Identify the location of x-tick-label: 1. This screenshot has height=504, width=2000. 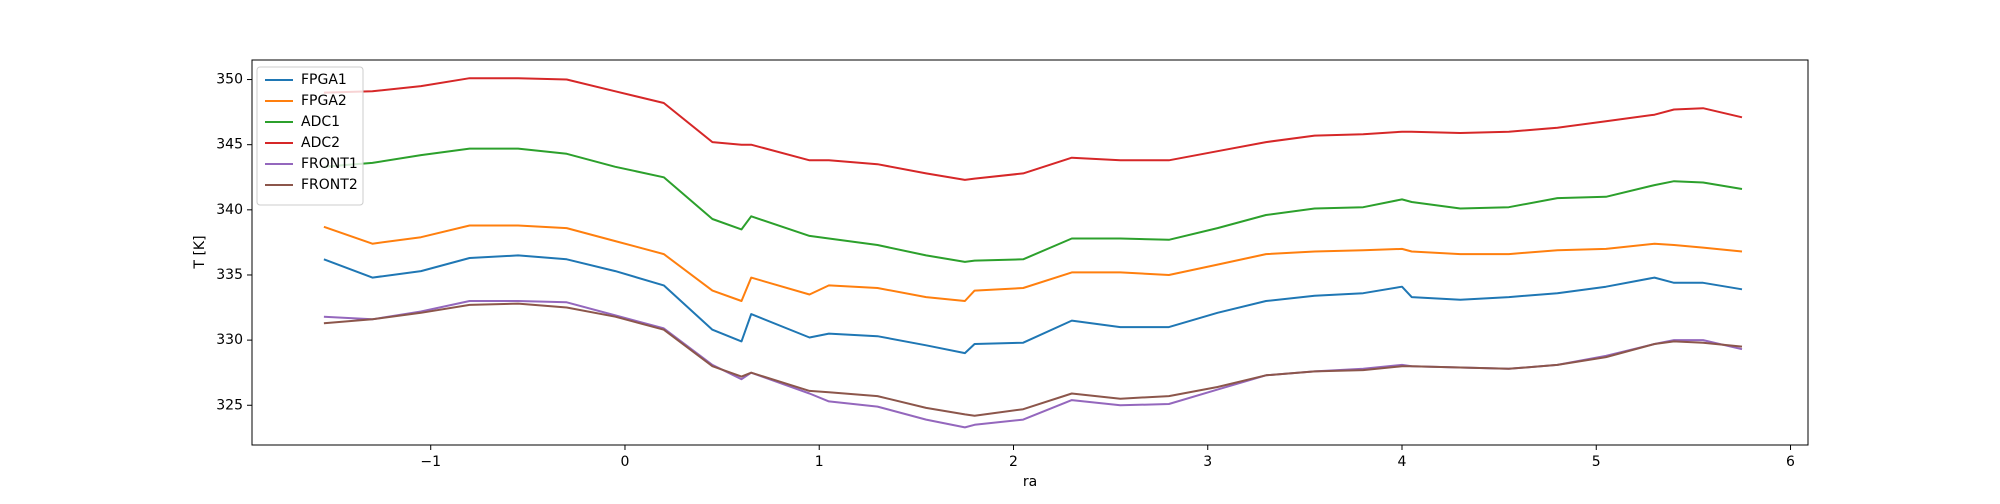
(819, 462).